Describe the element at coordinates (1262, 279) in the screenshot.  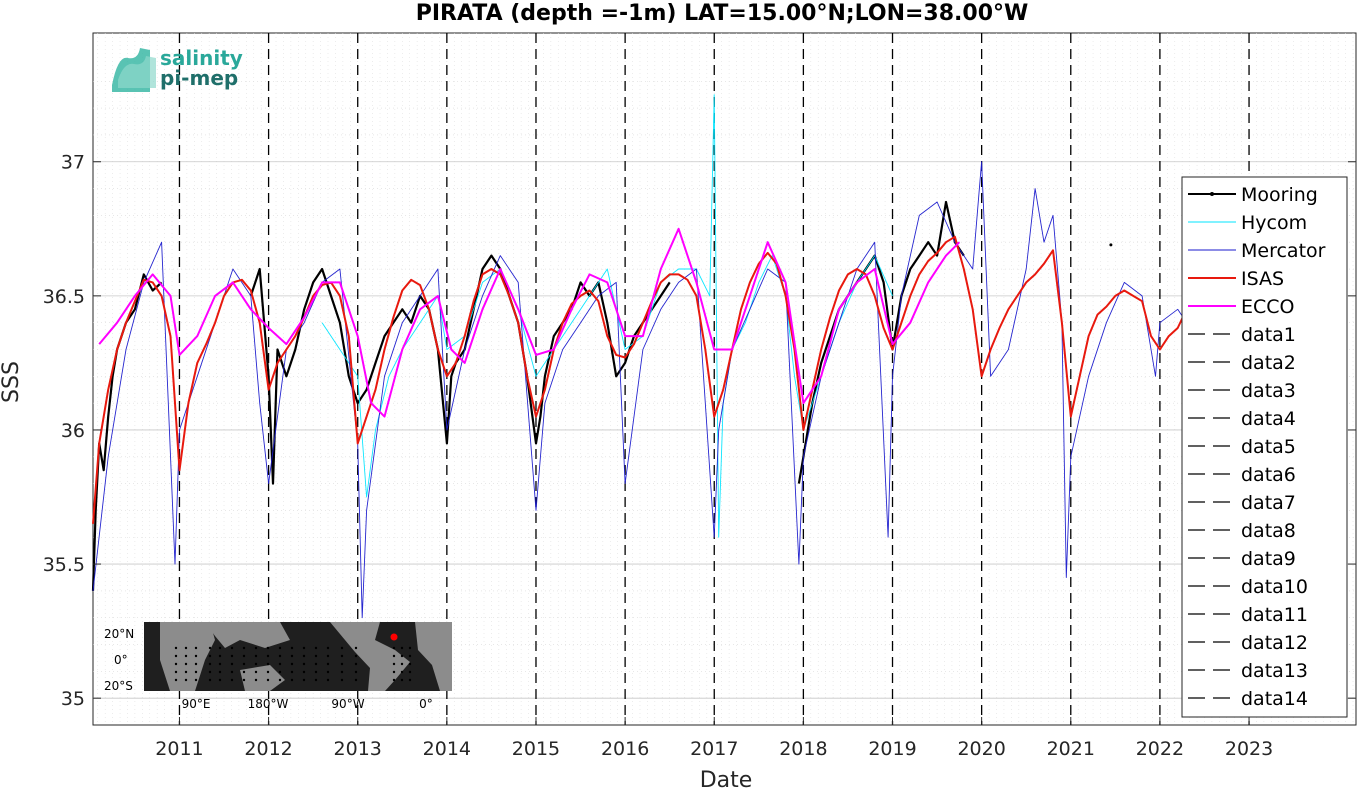
I see `legend-label-isas: ISAS` at that location.